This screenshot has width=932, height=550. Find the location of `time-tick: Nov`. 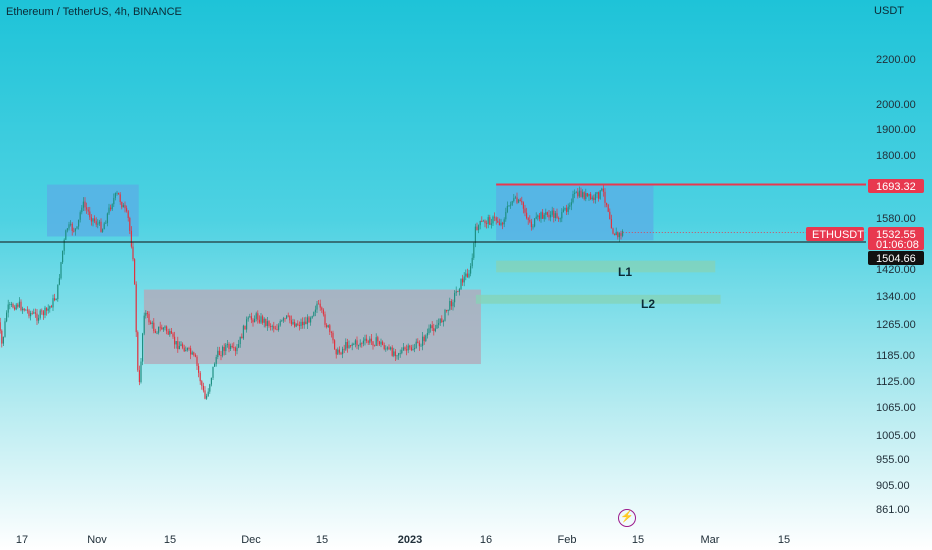

time-tick: Nov is located at coordinates (97, 540).